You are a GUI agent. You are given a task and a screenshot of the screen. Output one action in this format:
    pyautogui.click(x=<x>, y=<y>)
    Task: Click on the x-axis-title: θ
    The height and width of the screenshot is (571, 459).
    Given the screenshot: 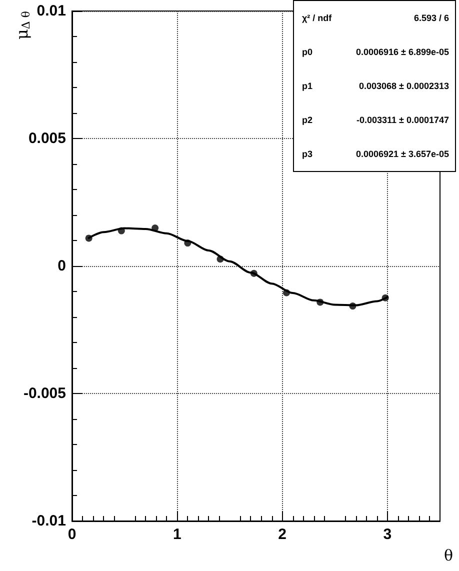 What is the action you would take?
    pyautogui.click(x=448, y=555)
    